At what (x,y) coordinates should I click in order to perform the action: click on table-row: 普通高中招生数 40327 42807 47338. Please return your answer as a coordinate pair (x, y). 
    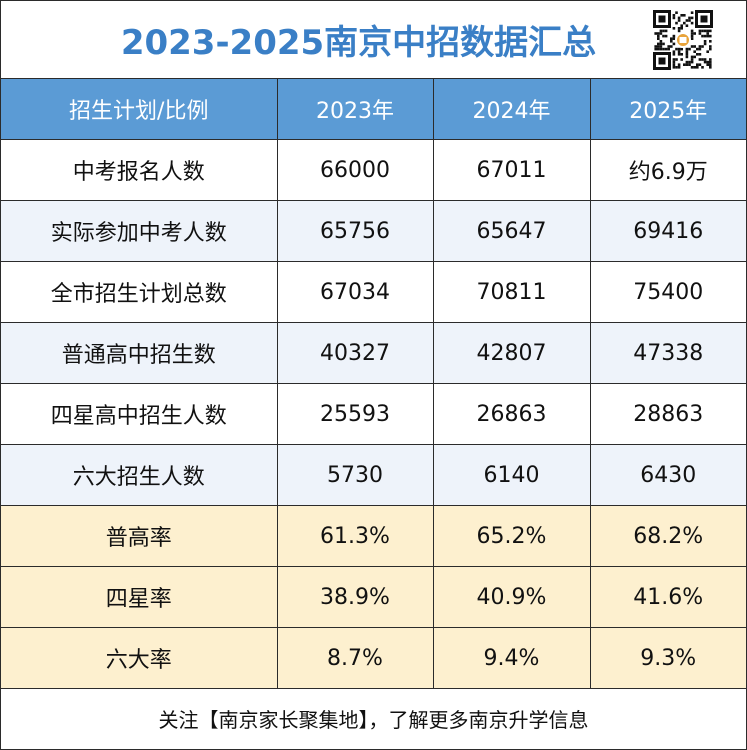
    Looking at the image, I should click on (373, 353).